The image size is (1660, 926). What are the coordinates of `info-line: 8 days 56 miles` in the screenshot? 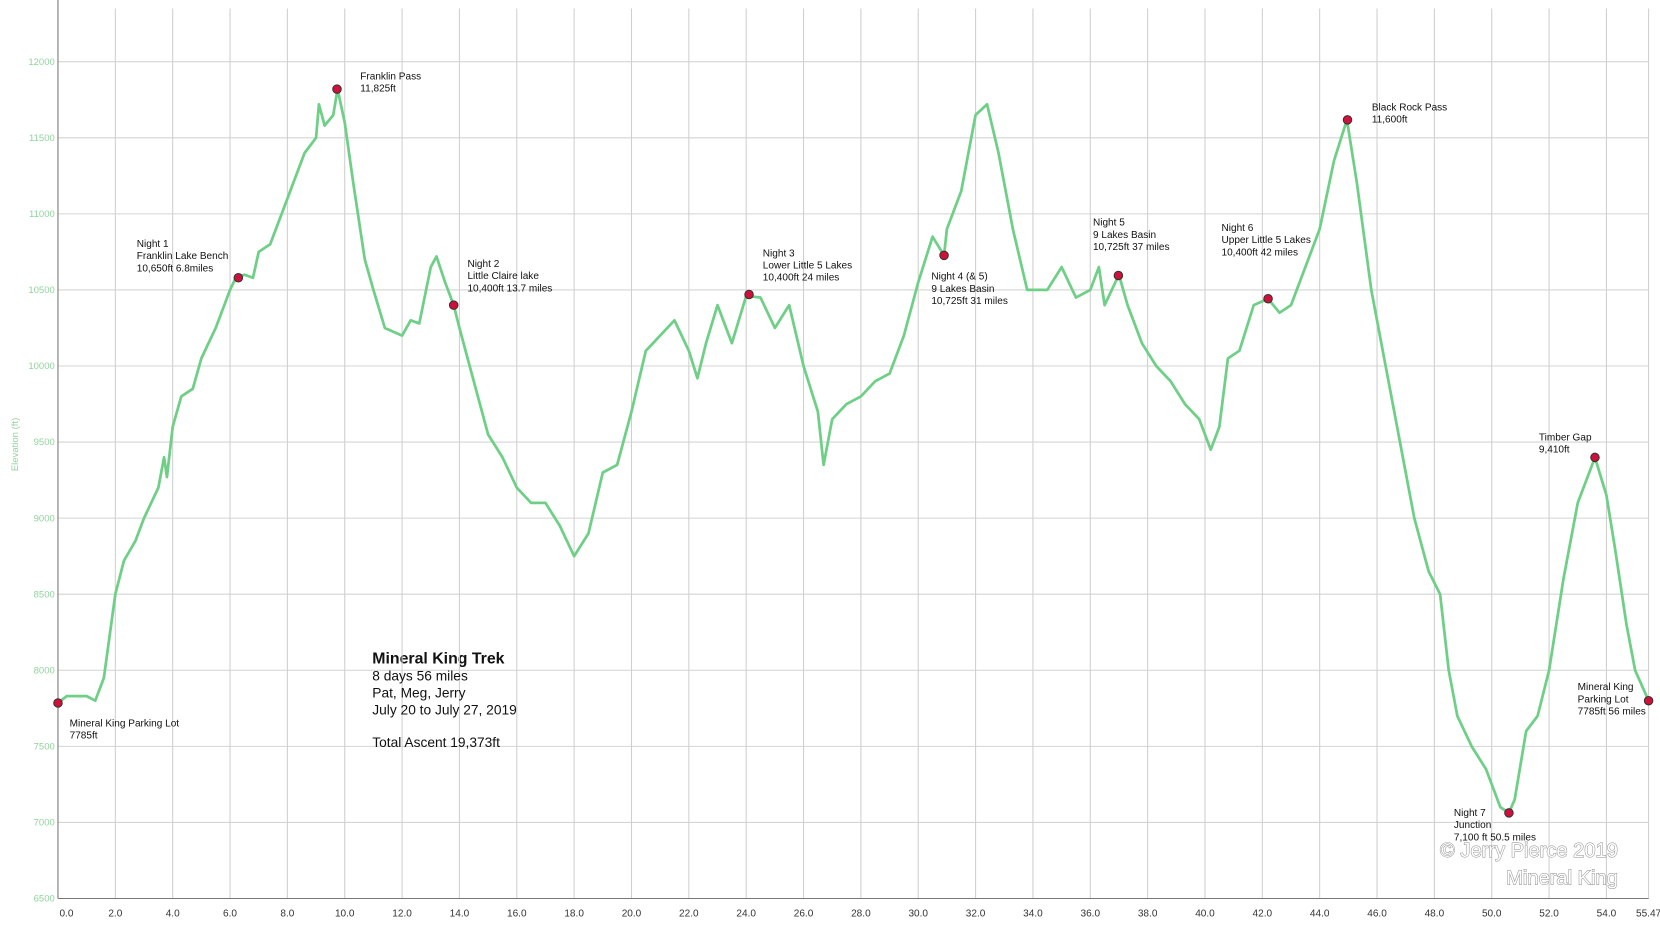 It's located at (420, 675).